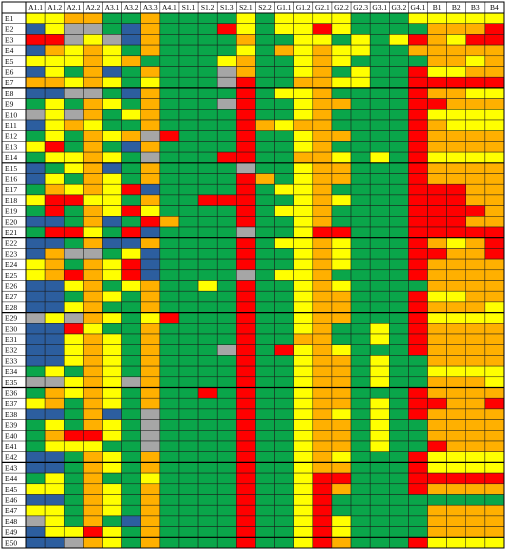 The width and height of the screenshot is (506, 550). I want to click on row-label: E24, so click(11, 264).